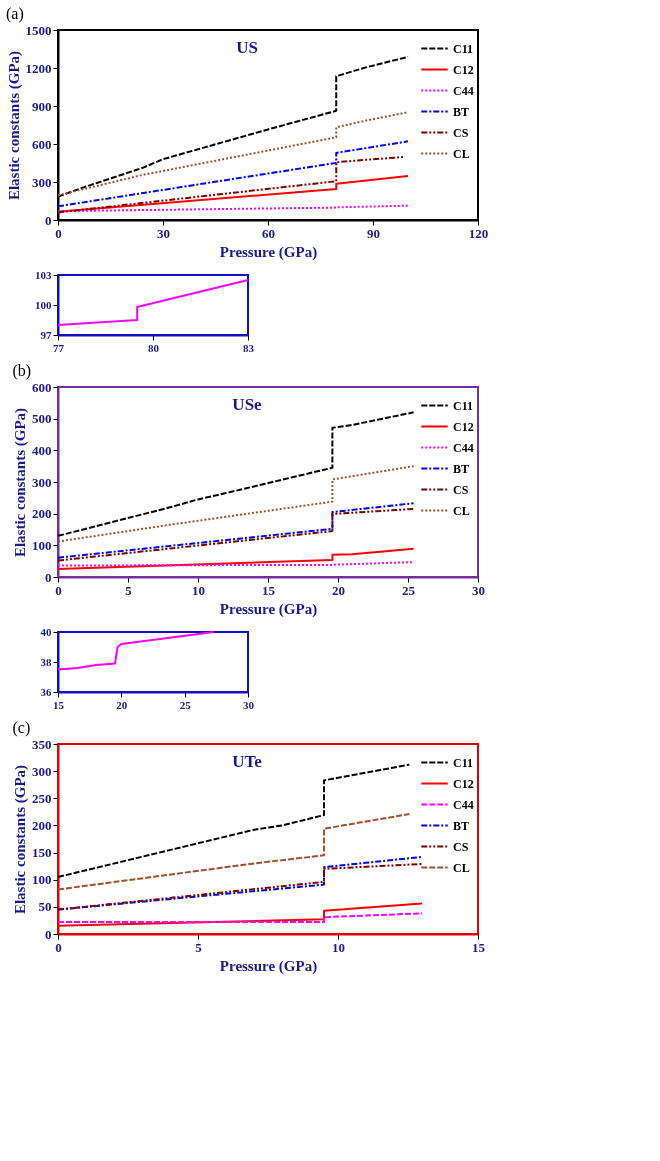 The height and width of the screenshot is (1161, 660). What do you see at coordinates (249, 347) in the screenshot?
I see `x-tick-label: 83` at bounding box center [249, 347].